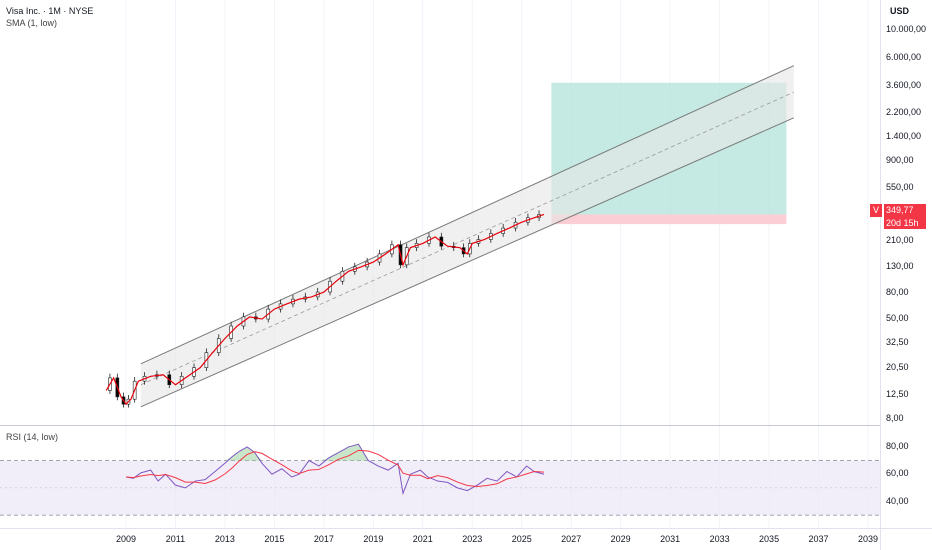  I want to click on price-tick: 20,50, so click(897, 366).